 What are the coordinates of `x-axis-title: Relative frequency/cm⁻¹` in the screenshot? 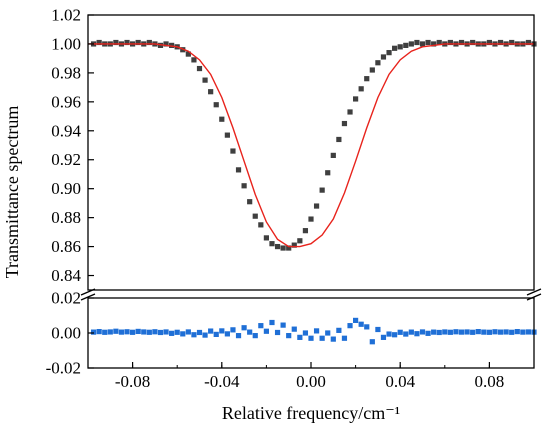 It's located at (311, 413).